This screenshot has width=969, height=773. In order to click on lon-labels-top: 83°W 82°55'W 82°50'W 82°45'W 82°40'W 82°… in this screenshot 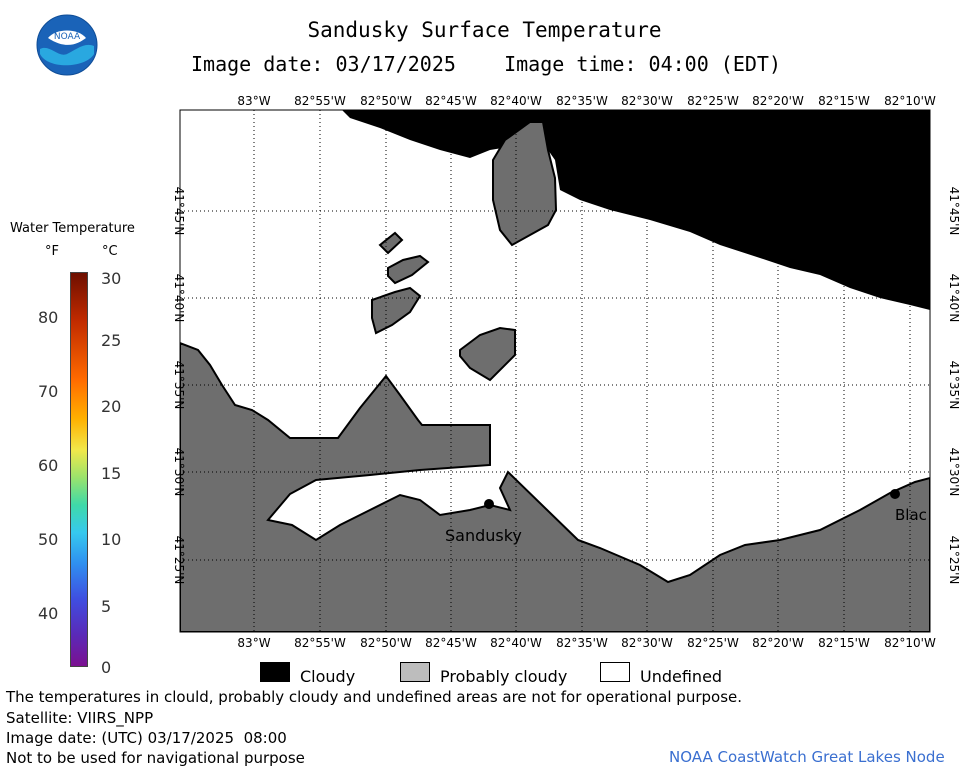, I will do `click(586, 101)`.